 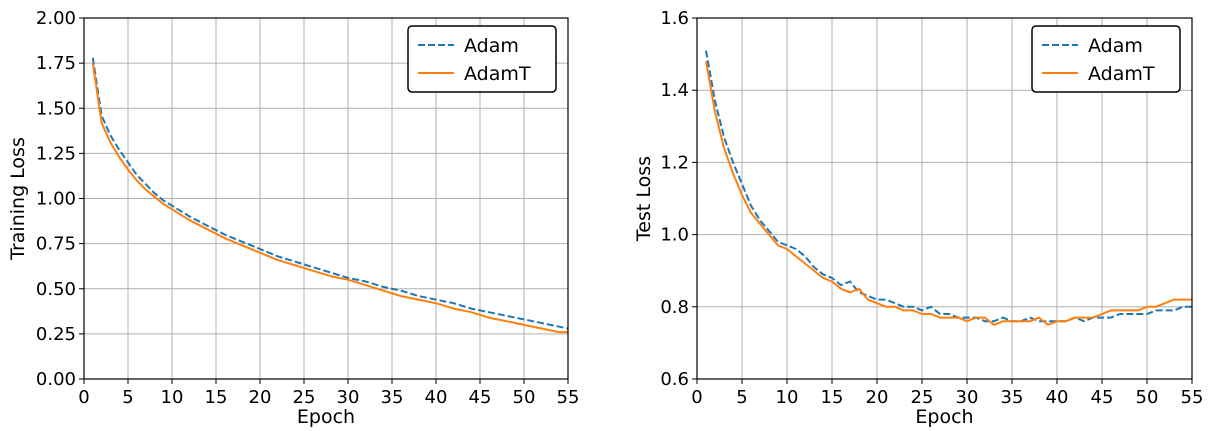 What do you see at coordinates (674, 379) in the screenshot?
I see `y-tick-label: 0.6` at bounding box center [674, 379].